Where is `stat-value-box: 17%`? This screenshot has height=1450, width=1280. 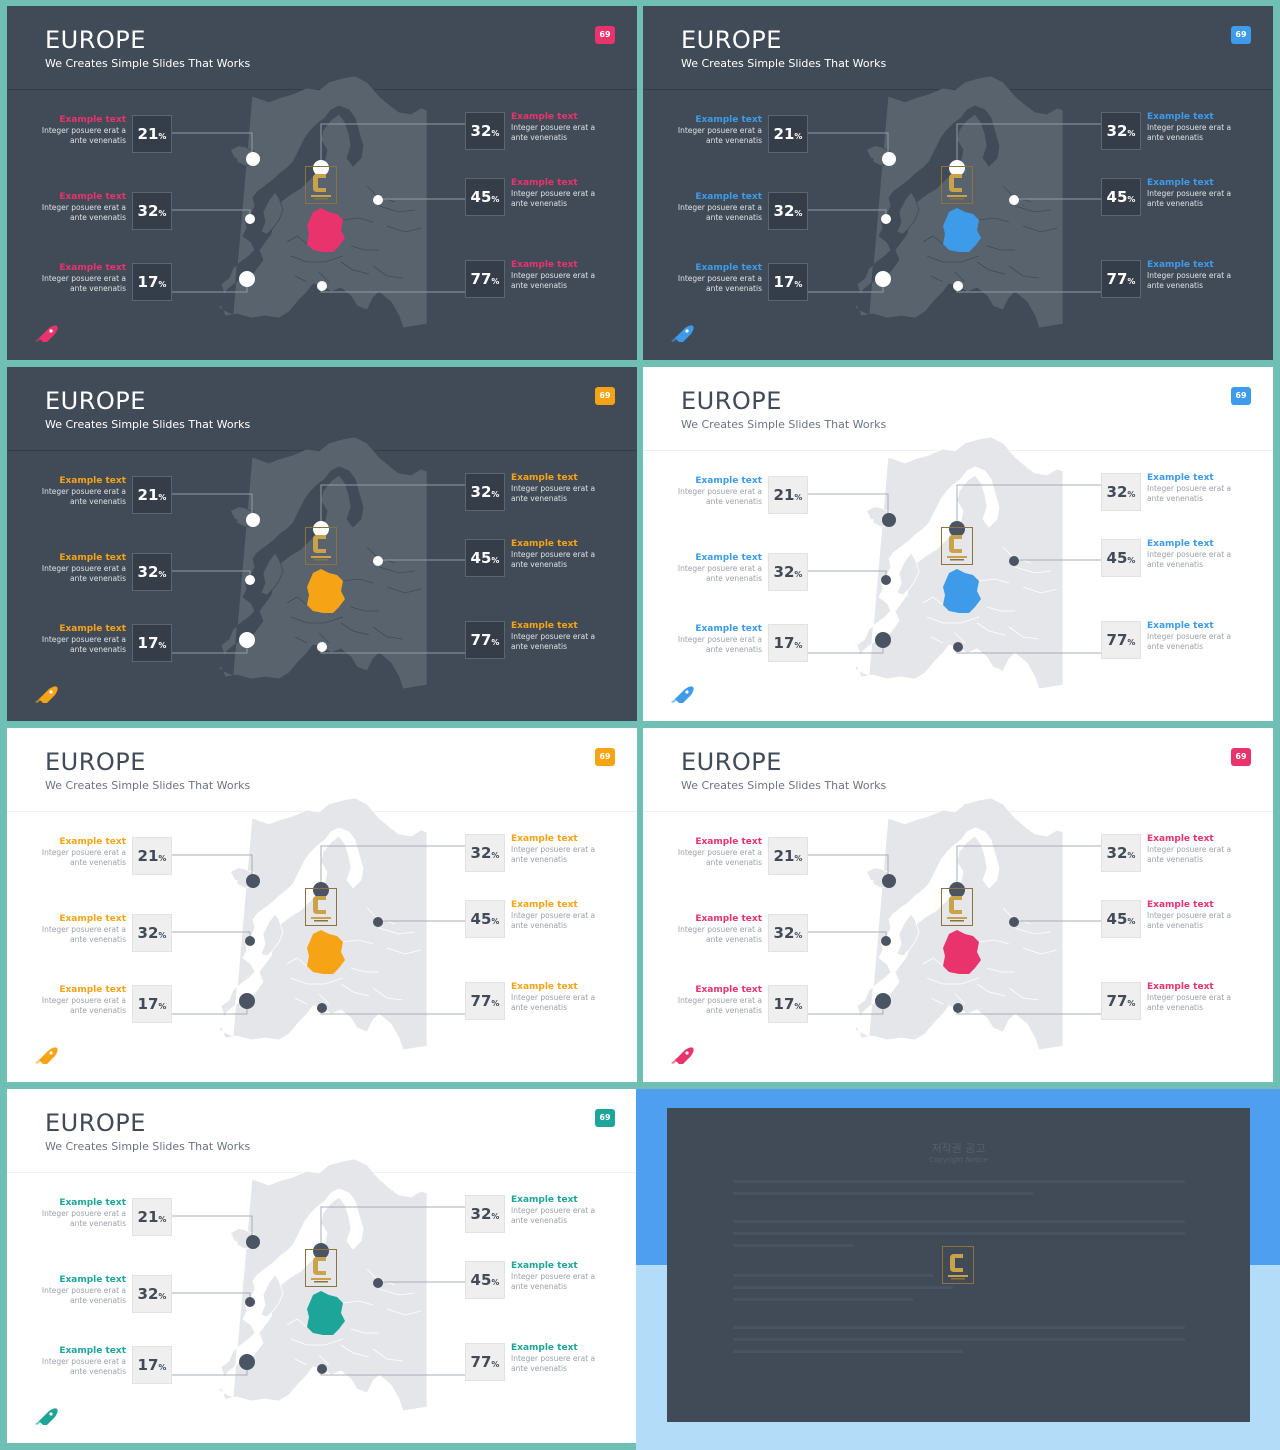 stat-value-box: 17% is located at coordinates (788, 1004).